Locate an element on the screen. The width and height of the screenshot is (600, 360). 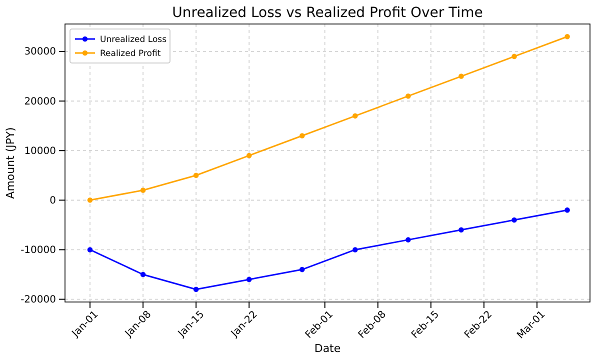
y-tick-label: -10000 is located at coordinates (38, 250).